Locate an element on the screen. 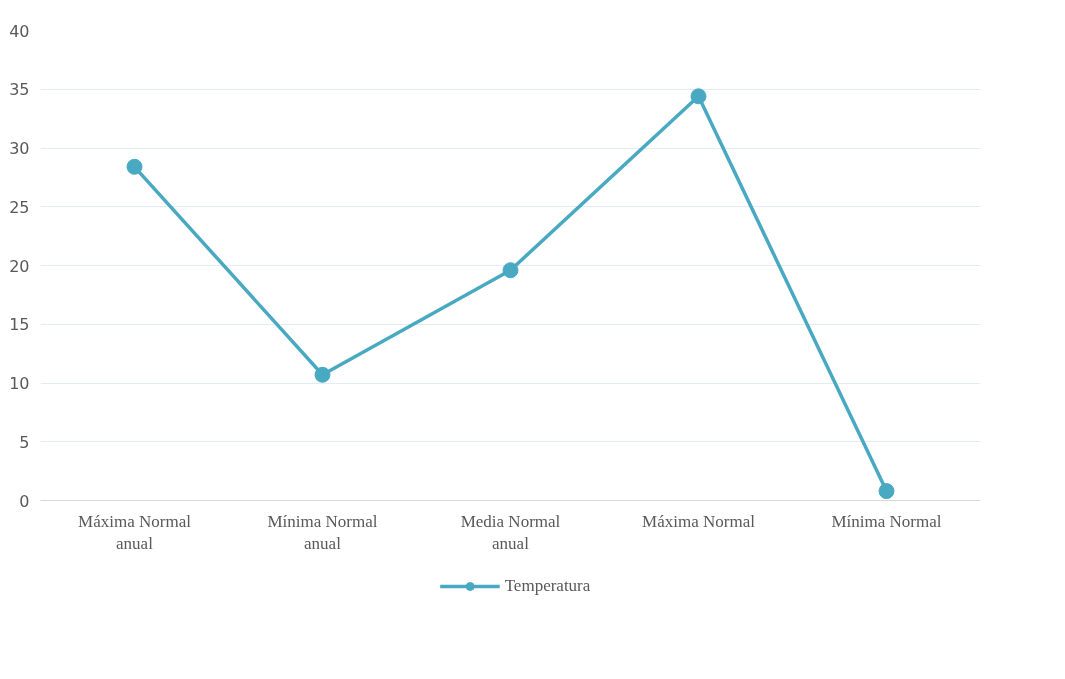 This screenshot has height=679, width=1065. y-tick-label: 40 is located at coordinates (19, 31).